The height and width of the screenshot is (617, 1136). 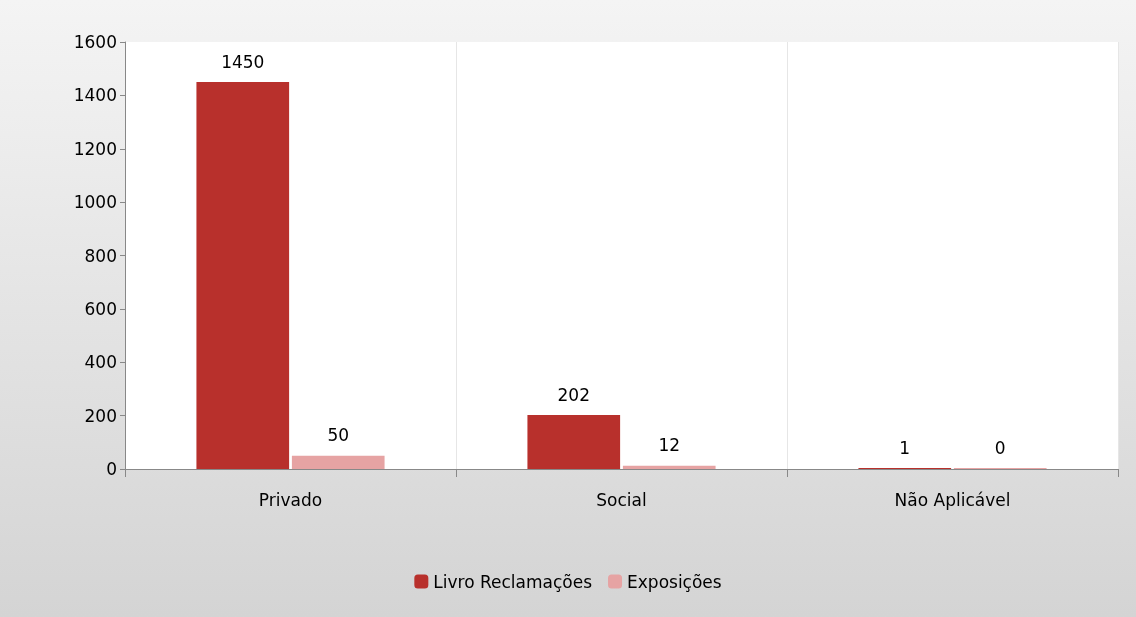 What do you see at coordinates (100, 415) in the screenshot?
I see `y-tick-label: 200` at bounding box center [100, 415].